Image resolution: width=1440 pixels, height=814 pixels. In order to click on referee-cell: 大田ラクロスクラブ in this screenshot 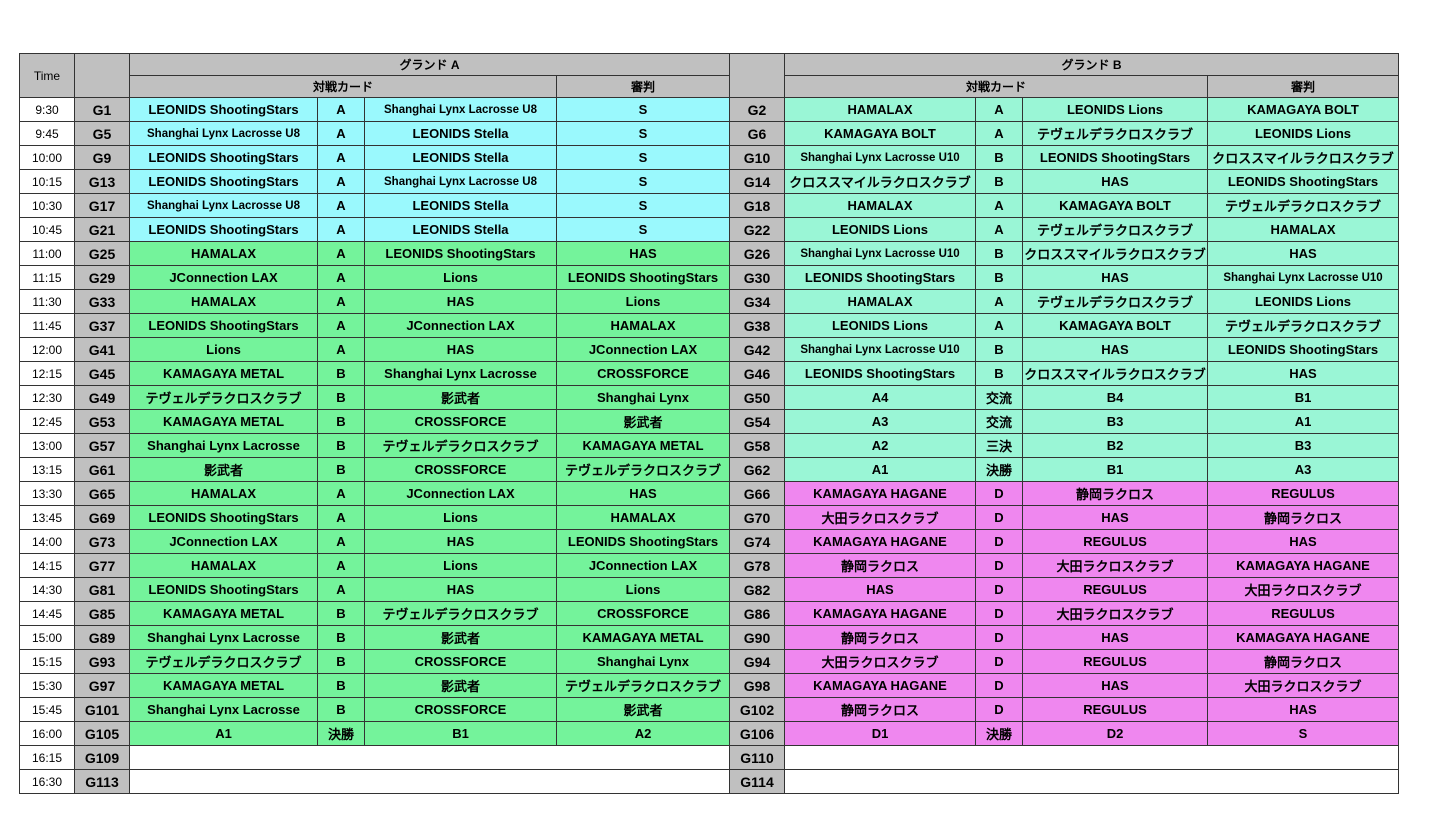, I will do `click(1303, 589)`.